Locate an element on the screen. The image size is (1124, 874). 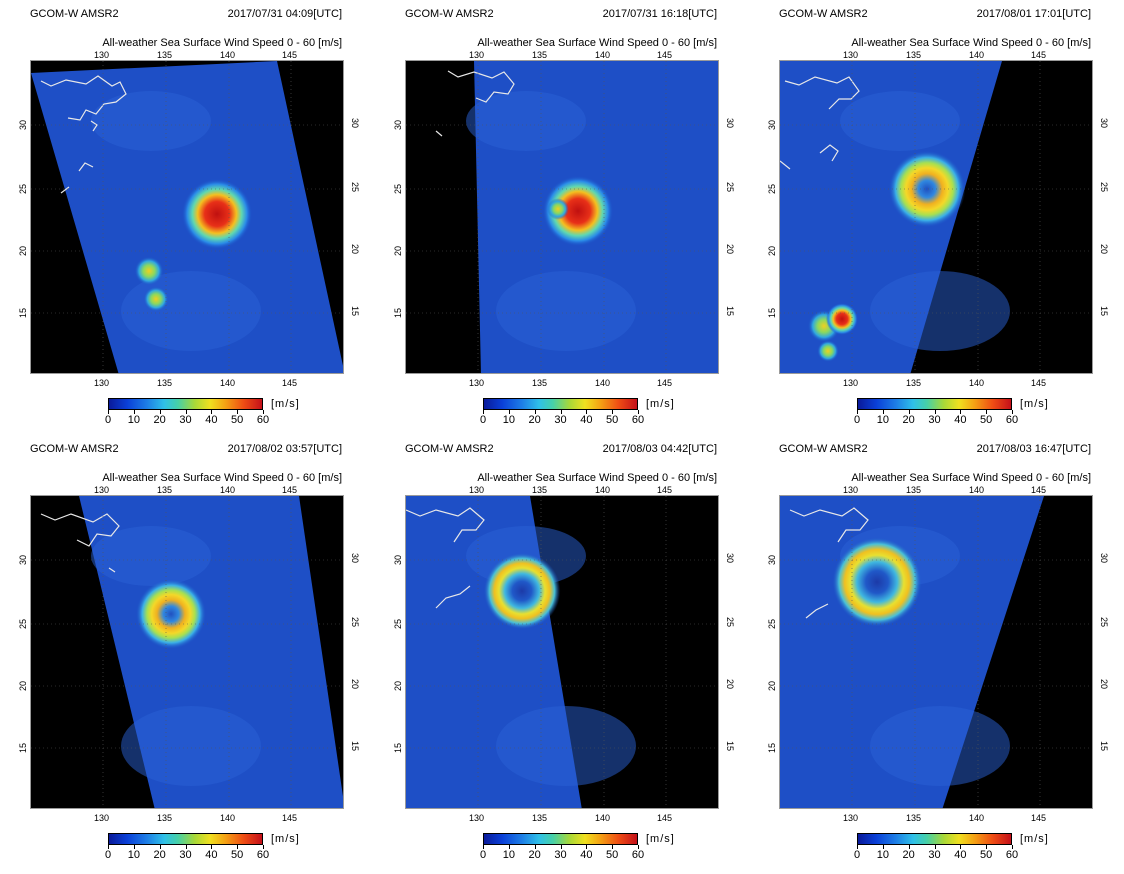
lat-tick-left: 15 is located at coordinates (772, 312).